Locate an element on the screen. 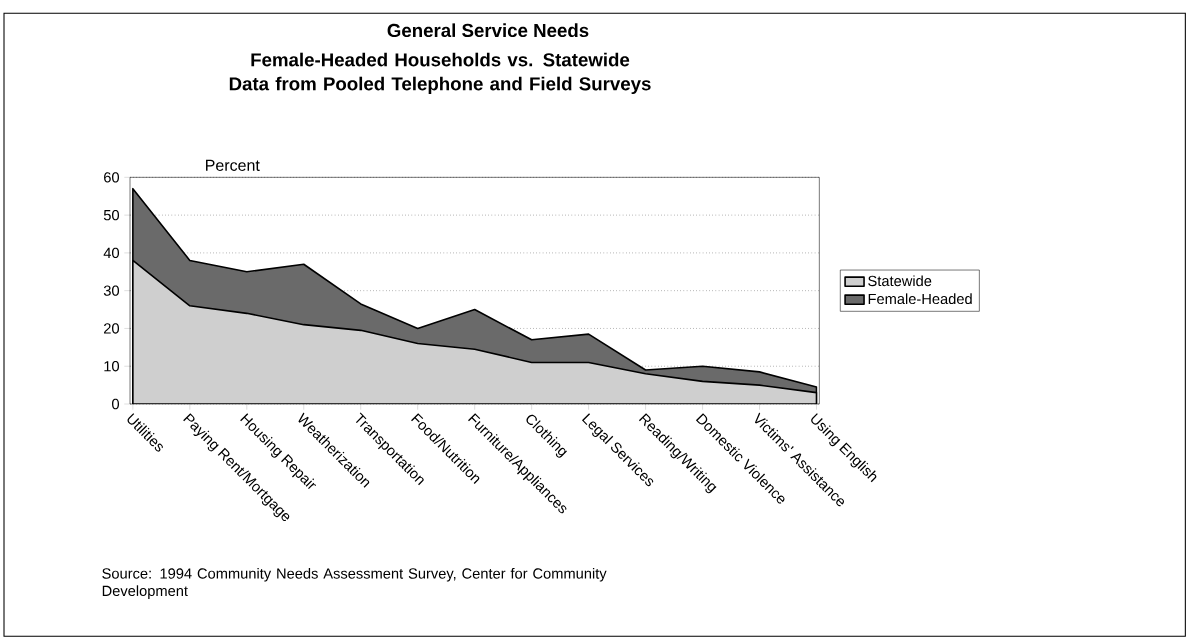  legend-label: Female-Headed is located at coordinates (920, 299).